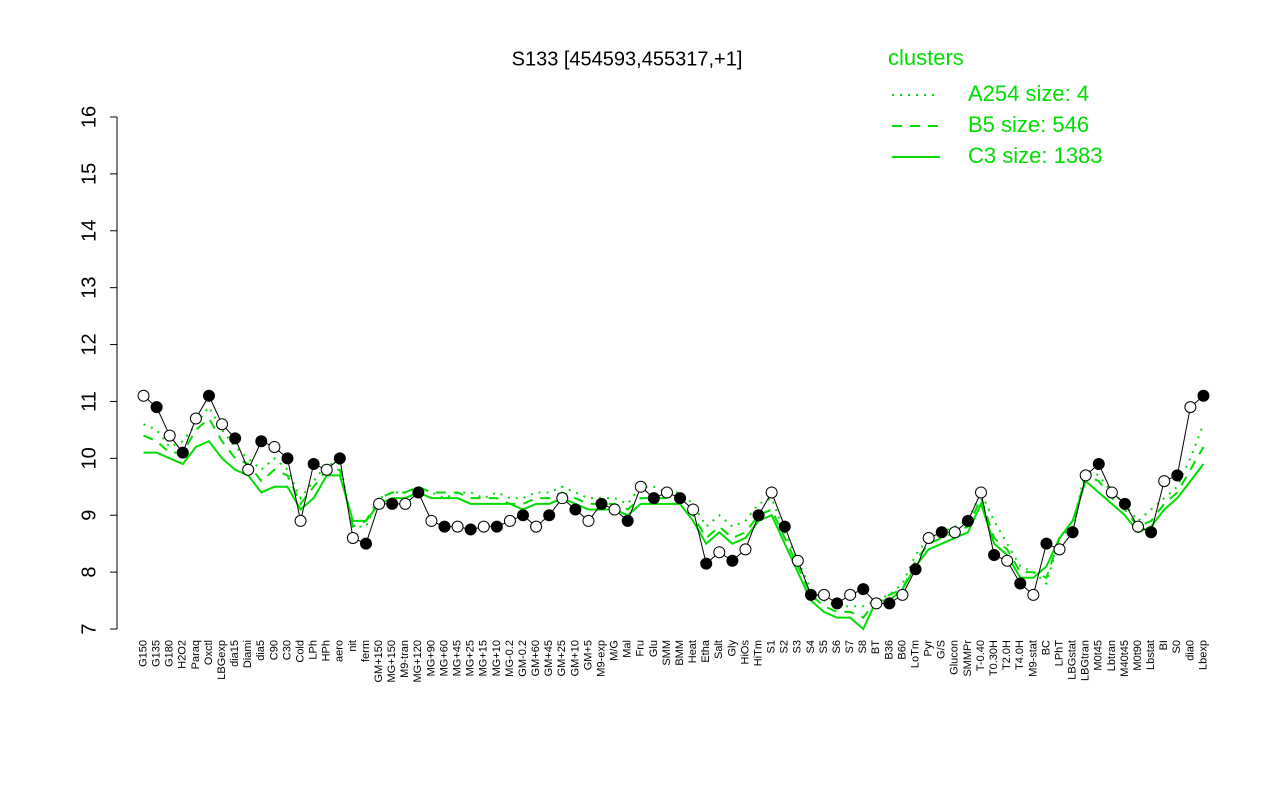 The image size is (1280, 800). Describe the element at coordinates (837, 646) in the screenshot. I see `x-tick-label: S6` at that location.